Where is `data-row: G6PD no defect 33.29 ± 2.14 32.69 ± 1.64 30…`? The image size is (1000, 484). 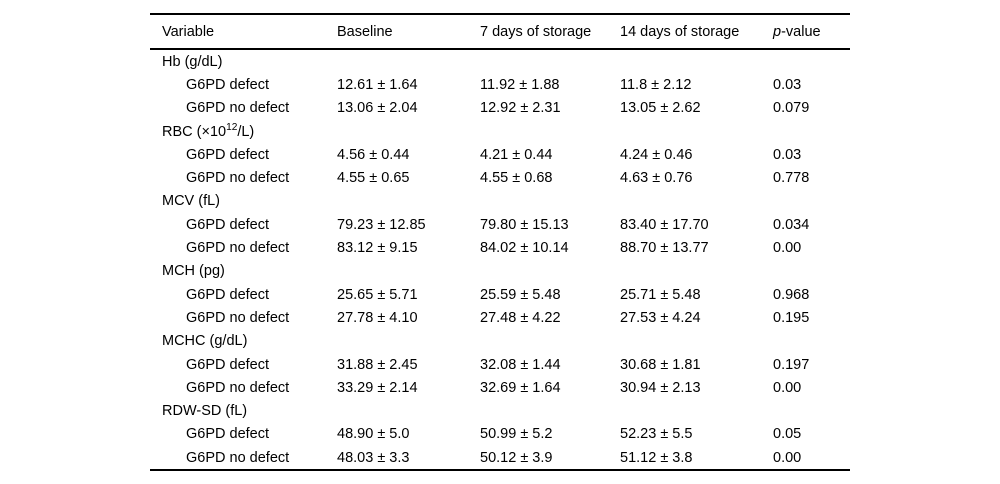
data-row: G6PD no defect 33.29 ± 2.14 32.69 ± 1.64 30… is located at coordinates (500, 387).